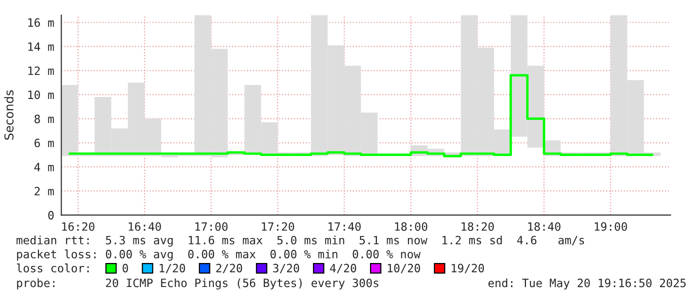 The width and height of the screenshot is (697, 297). I want to click on x-tick-label: 19:00, so click(610, 226).